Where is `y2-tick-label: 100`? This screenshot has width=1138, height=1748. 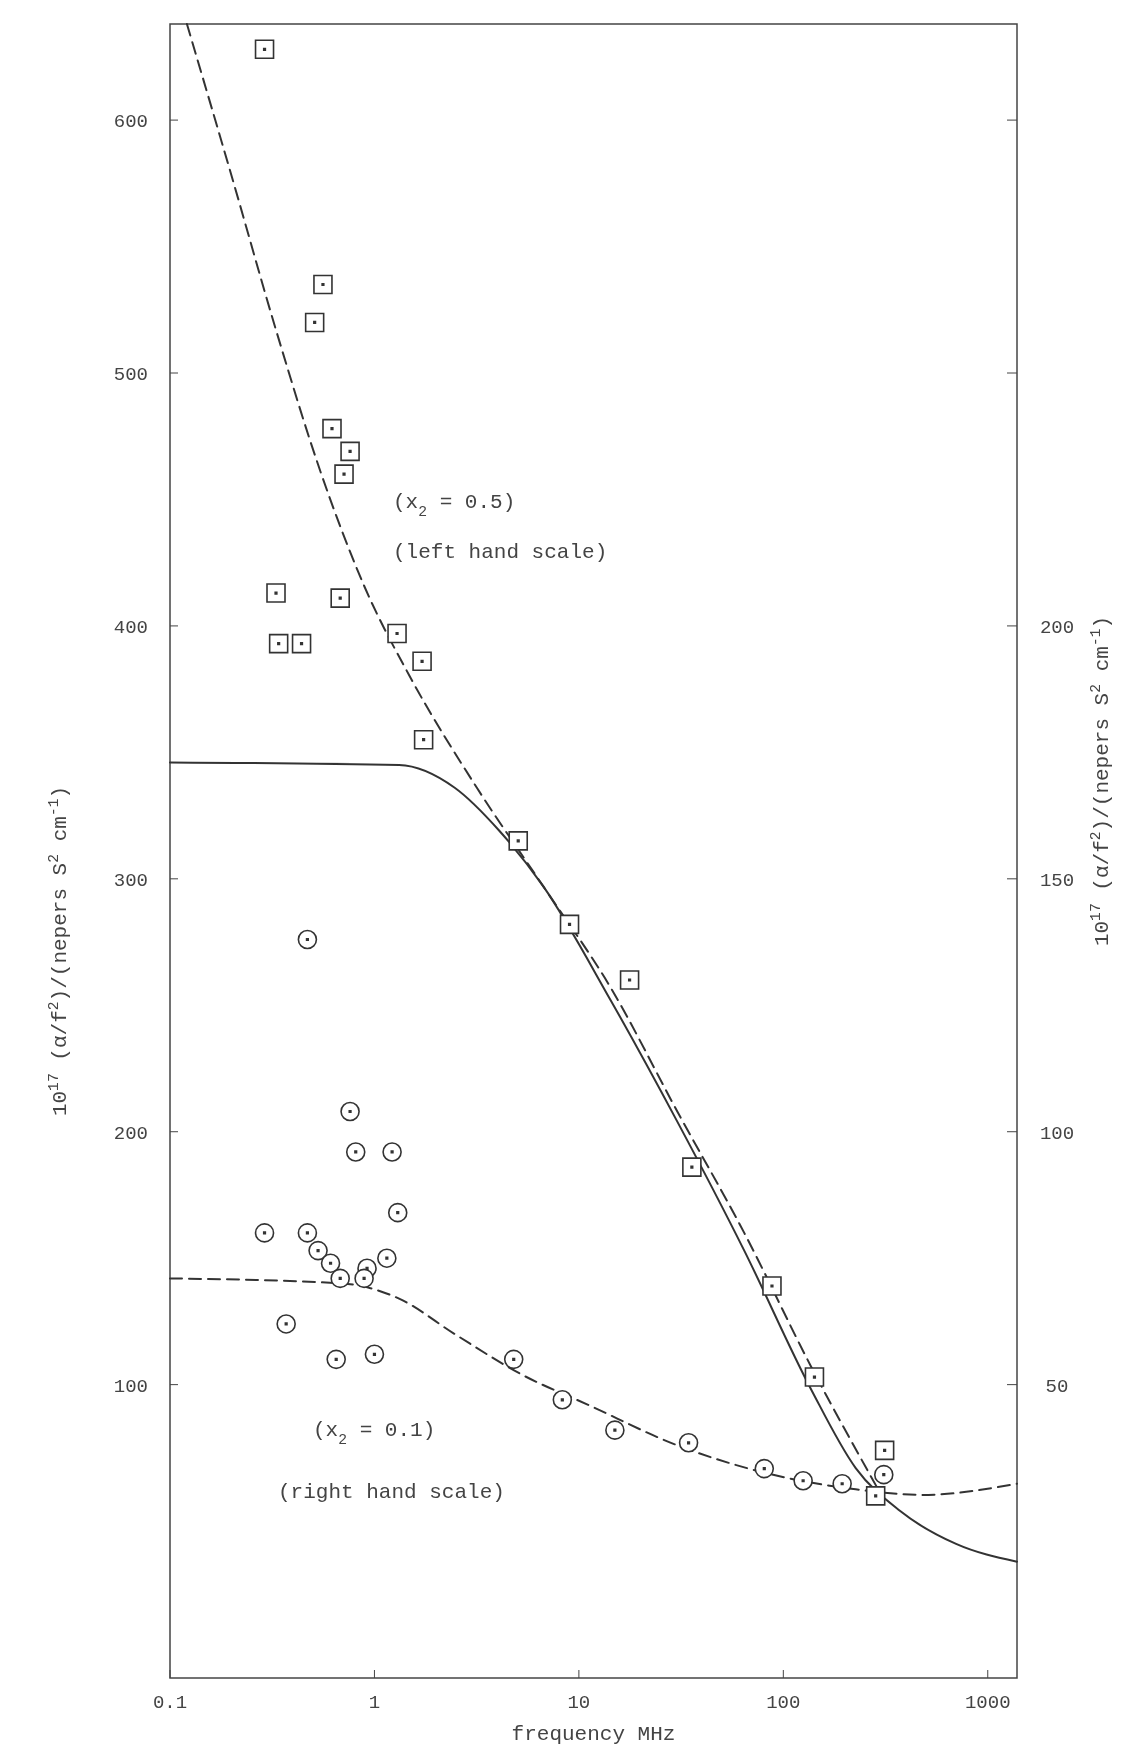
y2-tick-label: 100 is located at coordinates (1057, 1133).